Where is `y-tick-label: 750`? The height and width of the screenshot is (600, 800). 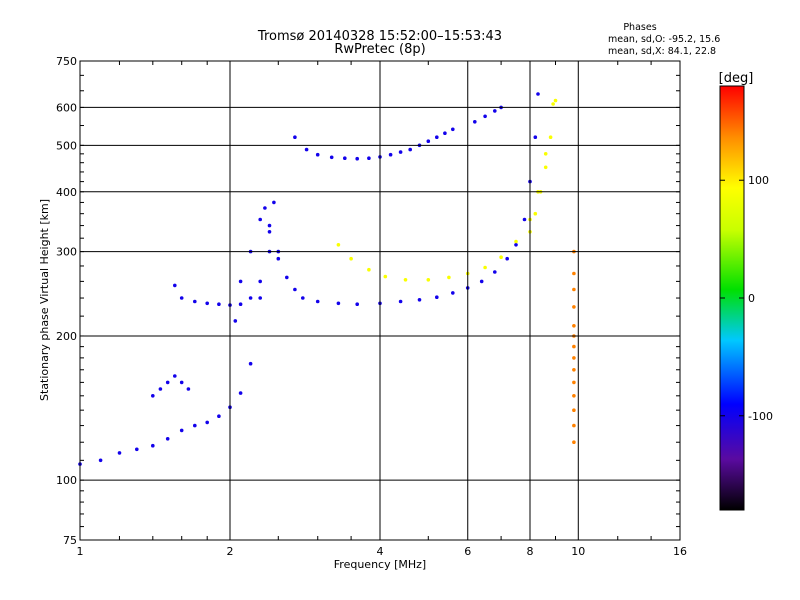
y-tick-label: 750 is located at coordinates (66, 61).